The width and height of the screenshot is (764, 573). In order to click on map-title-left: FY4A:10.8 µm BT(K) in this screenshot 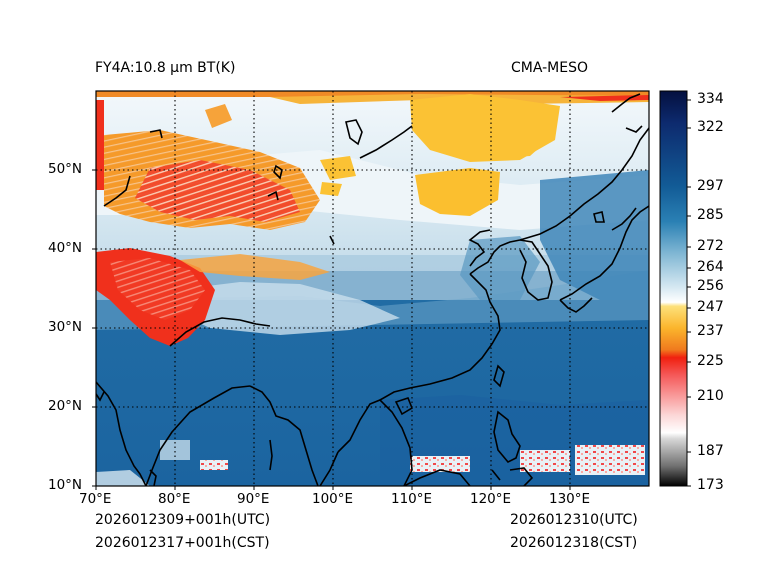, I will do `click(165, 68)`.